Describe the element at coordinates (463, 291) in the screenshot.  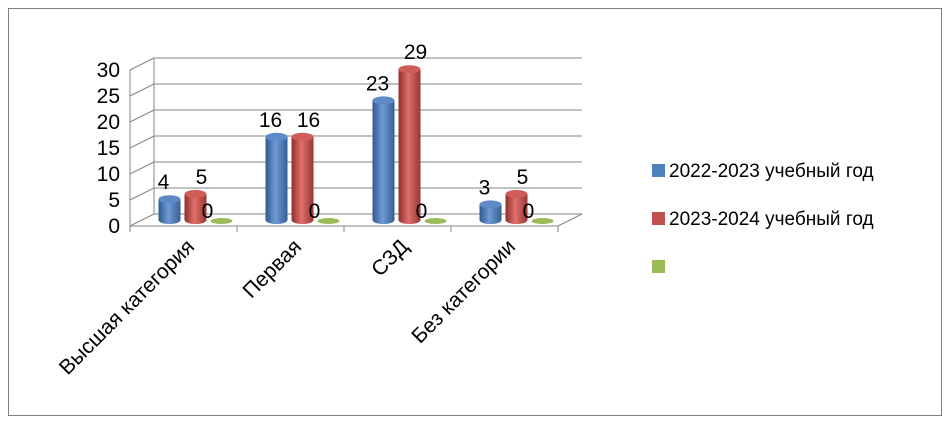
I see `x-tick-label: Без категории` at that location.